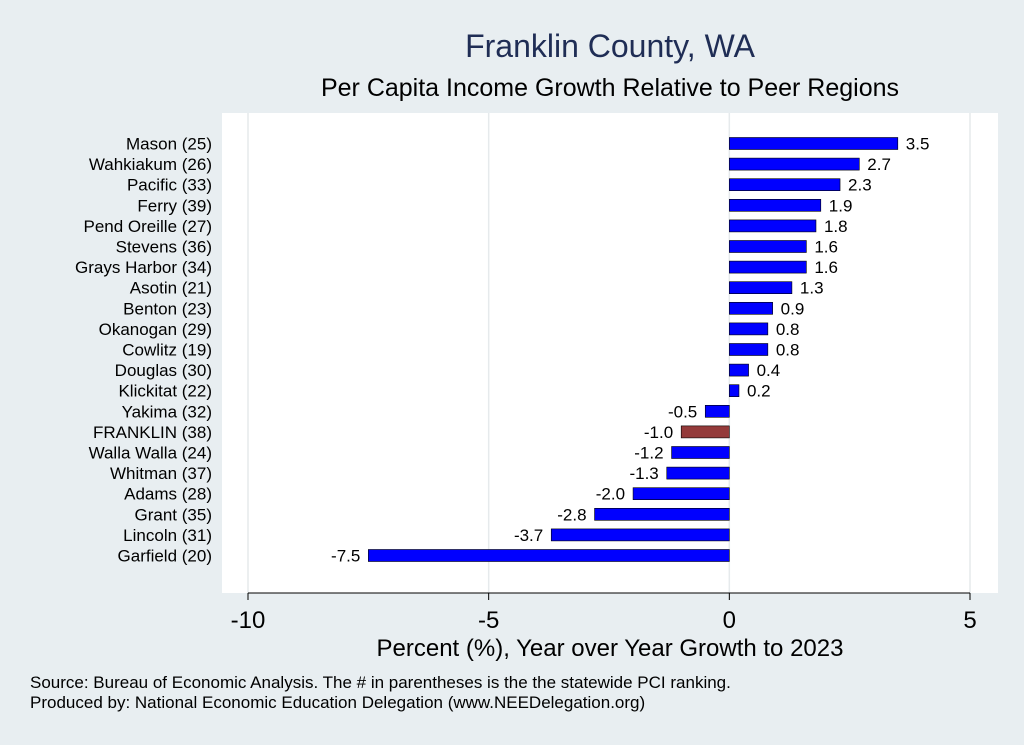 This screenshot has width=1024, height=745. I want to click on value-label: -1.0, so click(658, 432).